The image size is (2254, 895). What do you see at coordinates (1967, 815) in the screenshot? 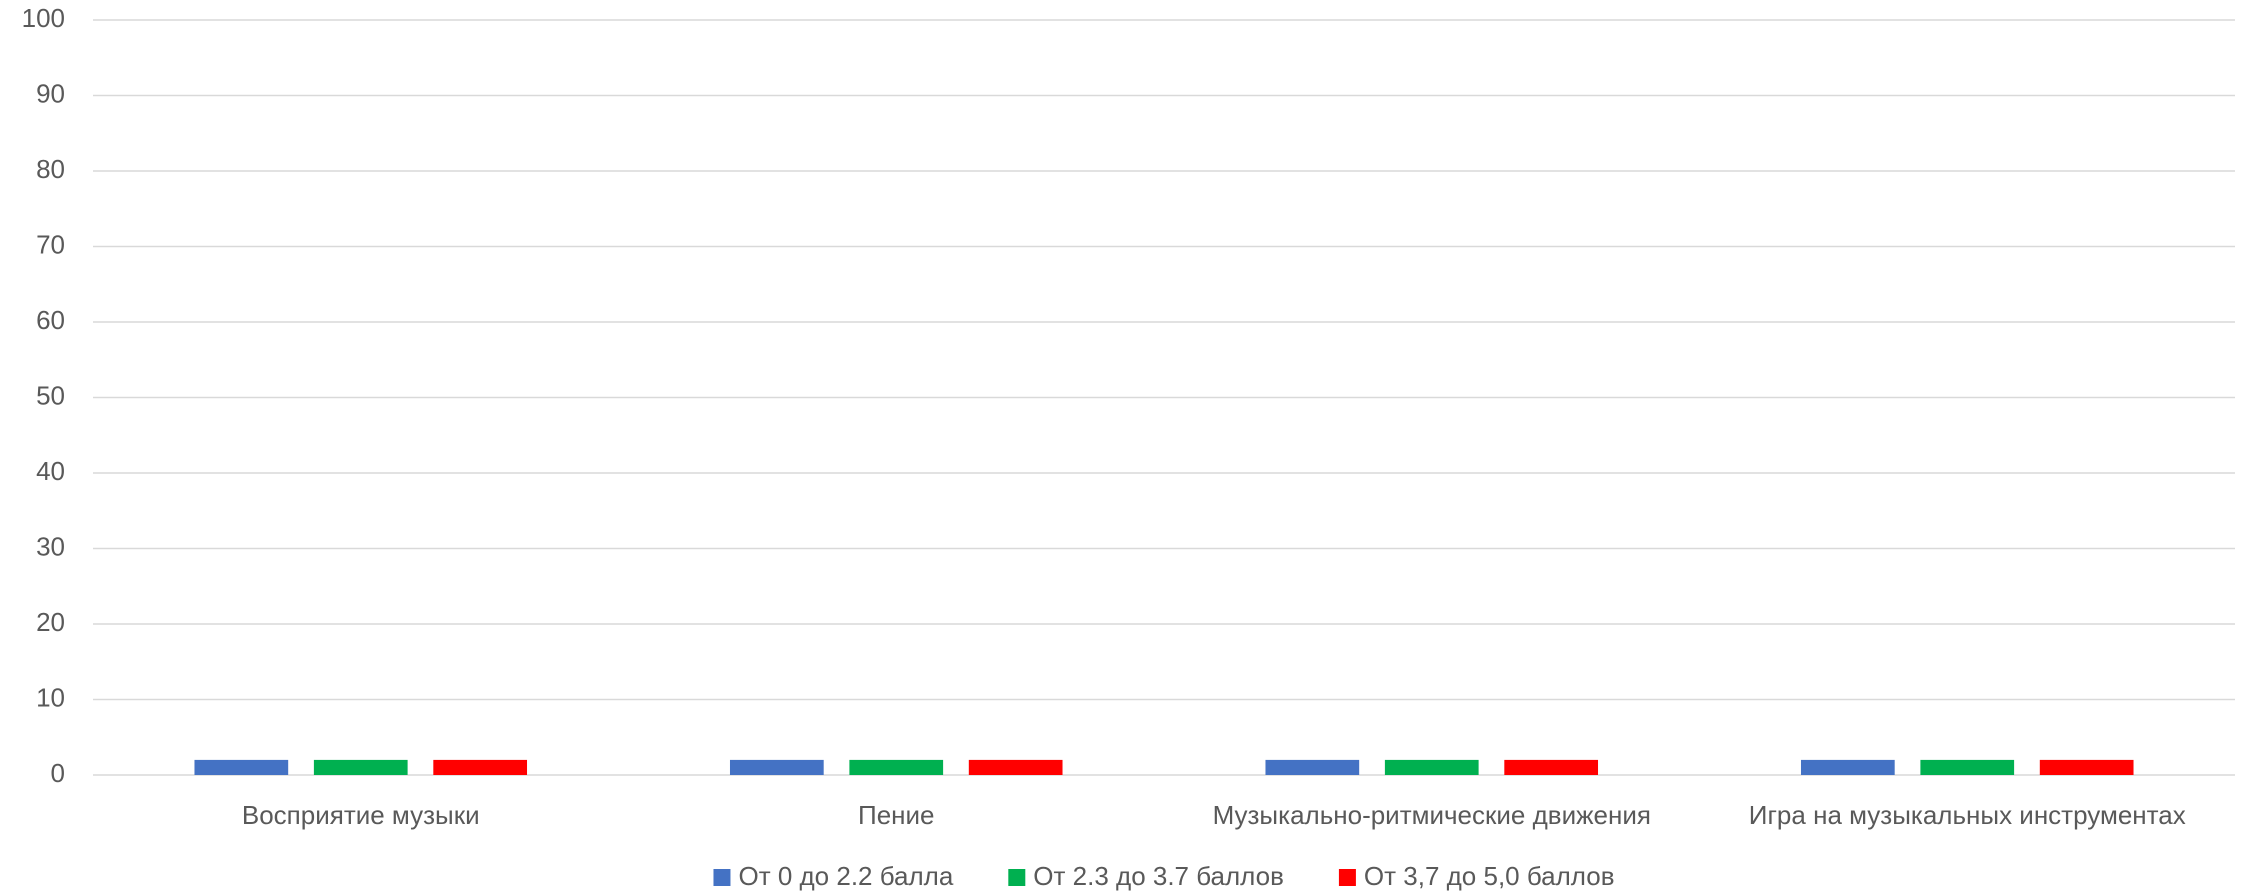
I see `x-tick-label: Игра на музыкальных инструментах` at bounding box center [1967, 815].